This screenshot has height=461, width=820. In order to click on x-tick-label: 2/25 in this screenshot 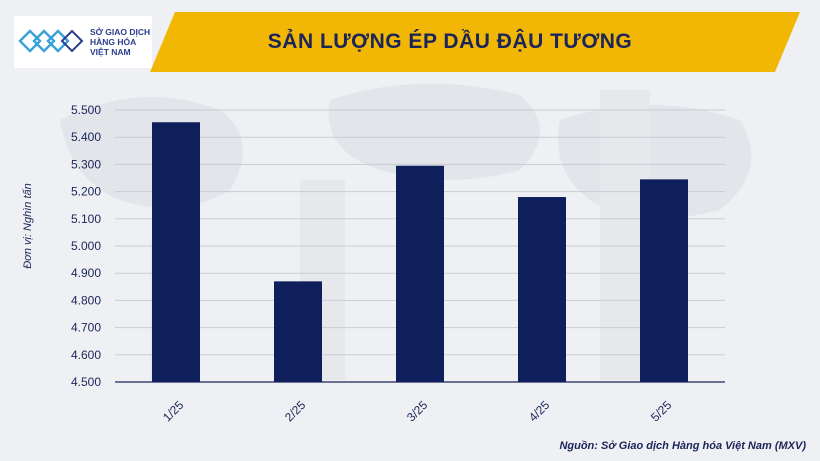, I will do `click(295, 411)`.